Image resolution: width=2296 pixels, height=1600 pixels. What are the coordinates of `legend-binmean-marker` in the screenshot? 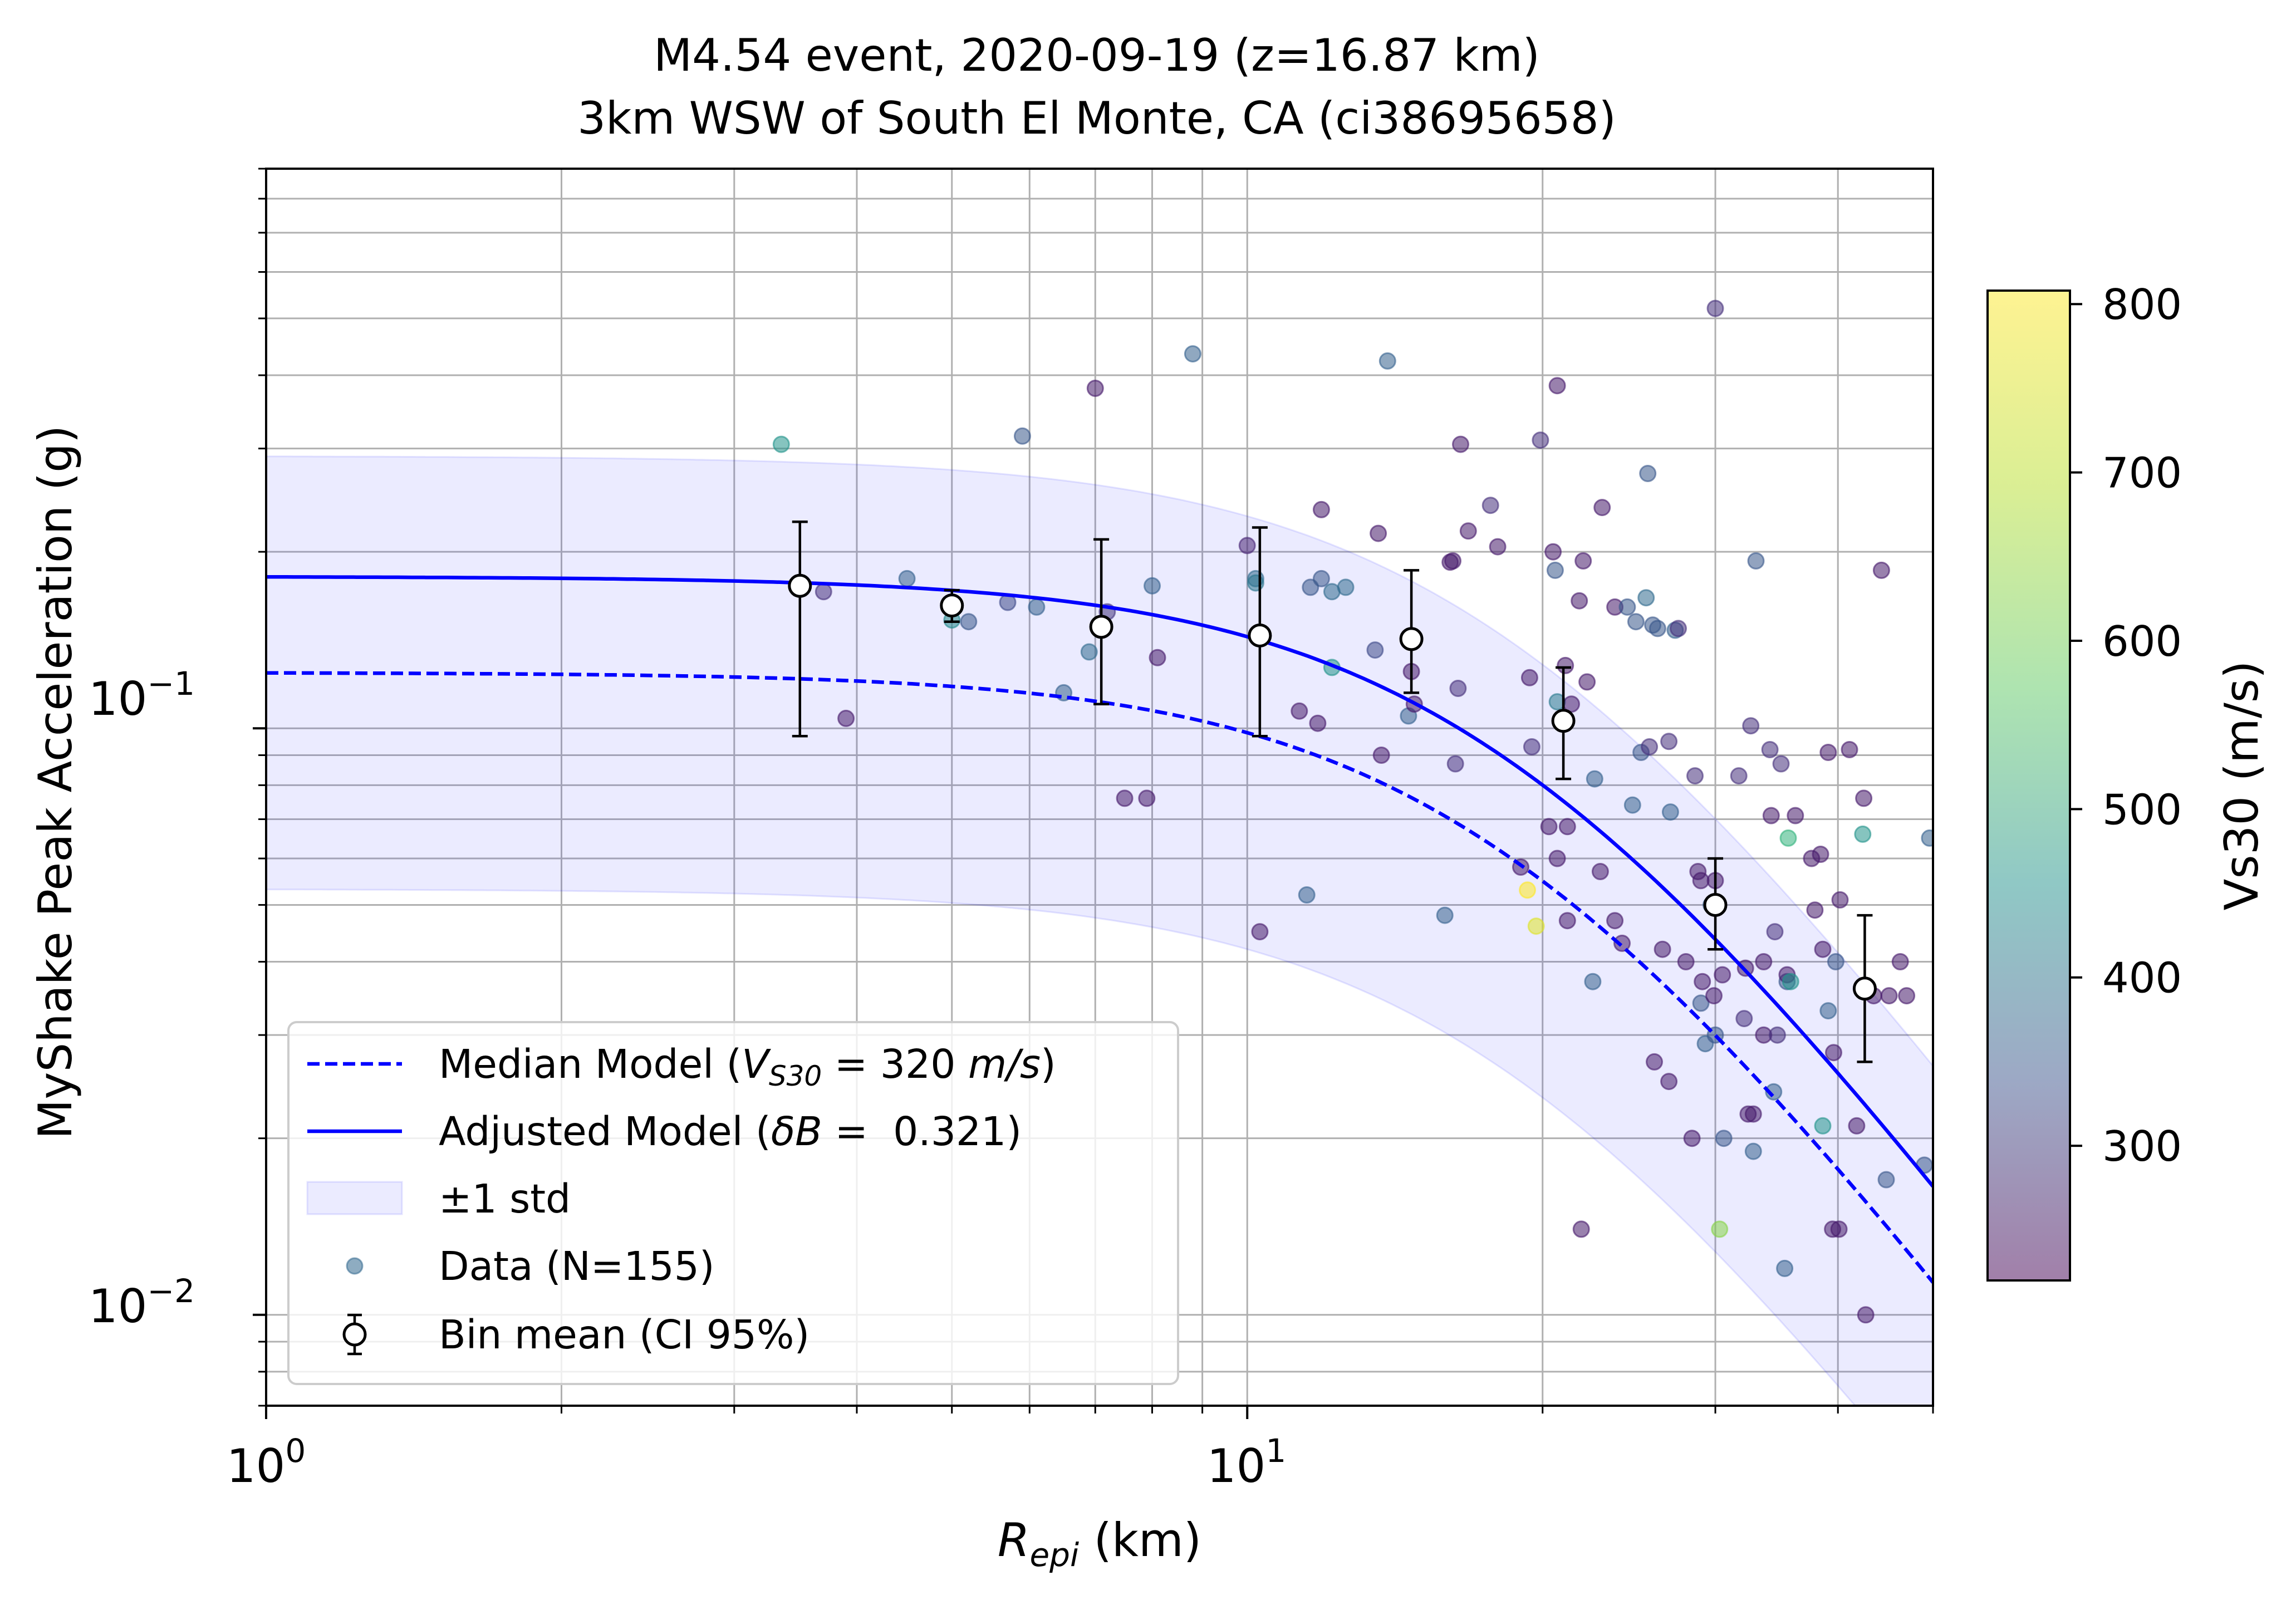 It's located at (354, 1334).